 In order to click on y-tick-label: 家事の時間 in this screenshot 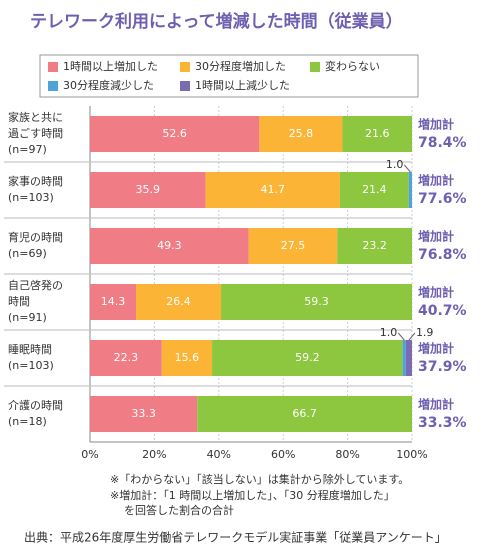, I will do `click(35, 181)`.